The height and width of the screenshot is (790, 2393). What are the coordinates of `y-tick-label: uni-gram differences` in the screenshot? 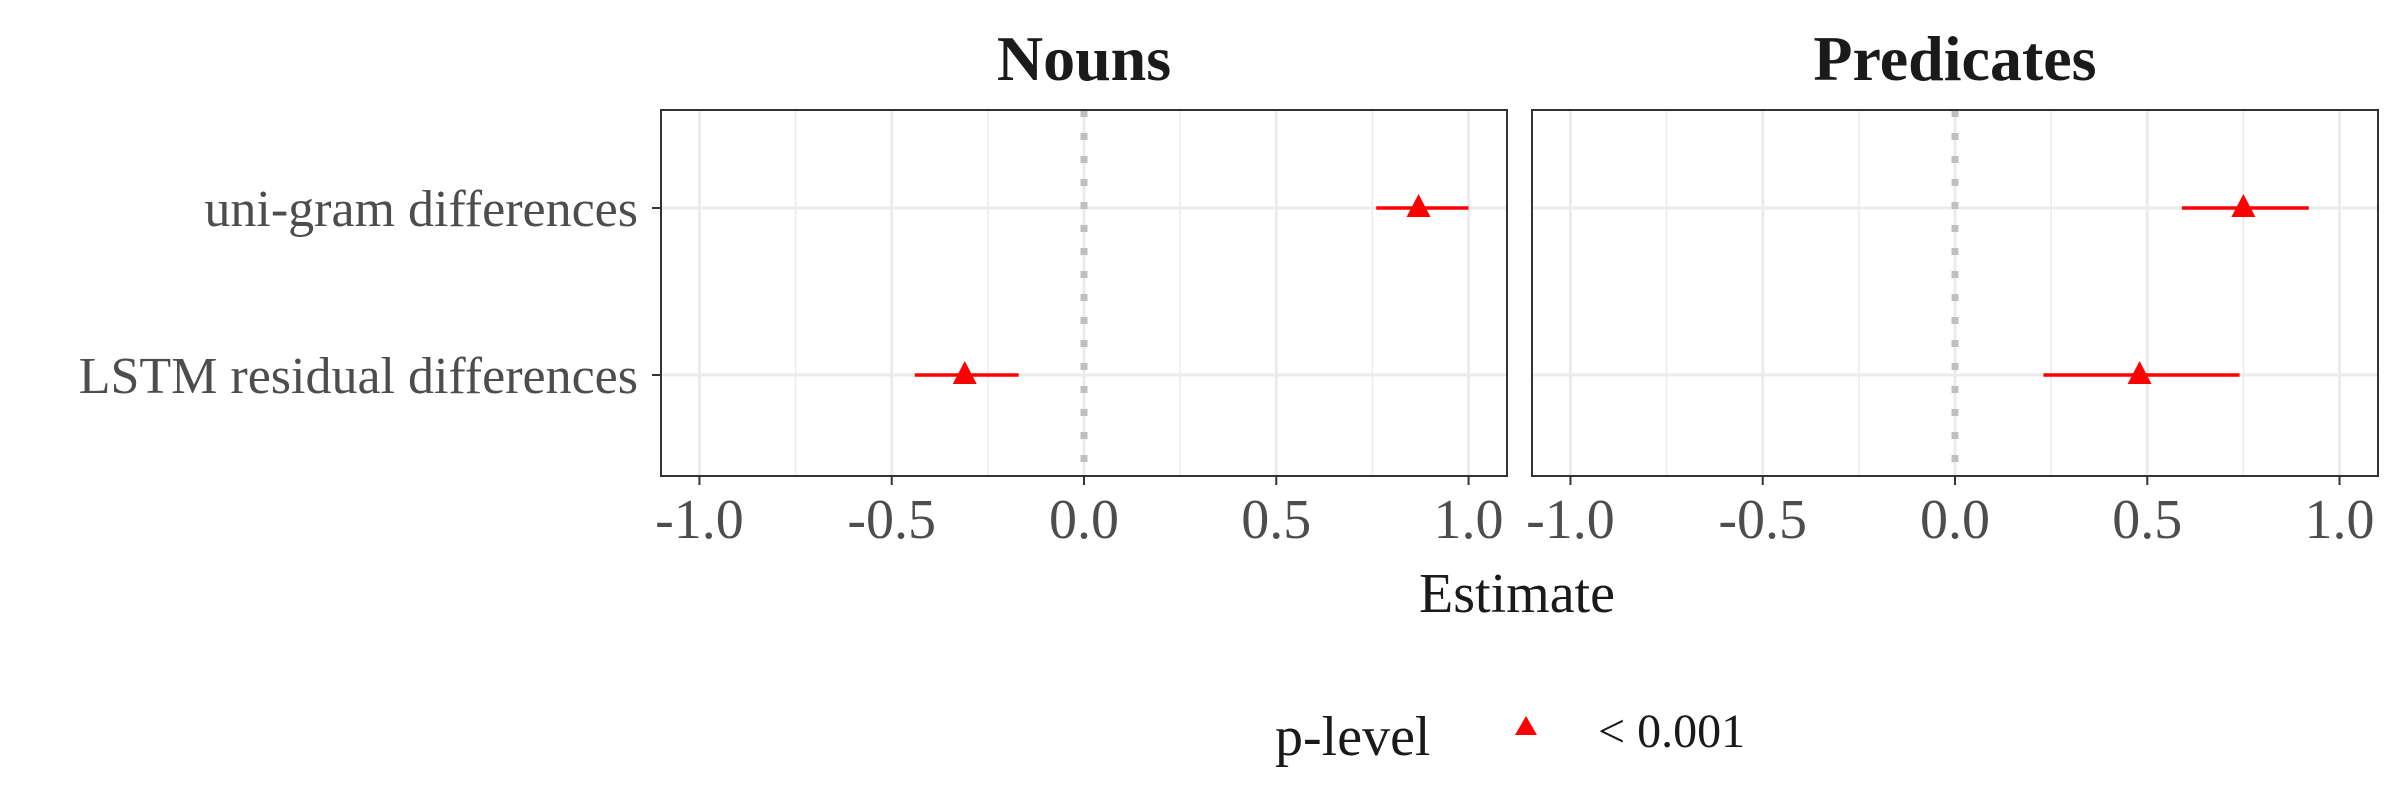 It's located at (421, 209).